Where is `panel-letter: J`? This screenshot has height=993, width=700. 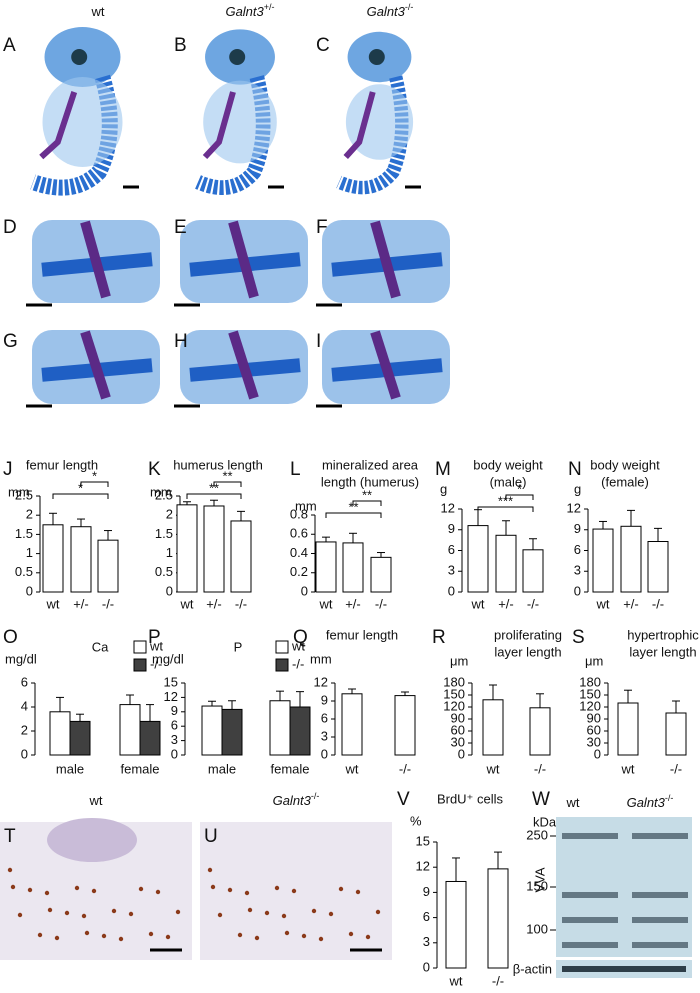 panel-letter: J is located at coordinates (8, 469).